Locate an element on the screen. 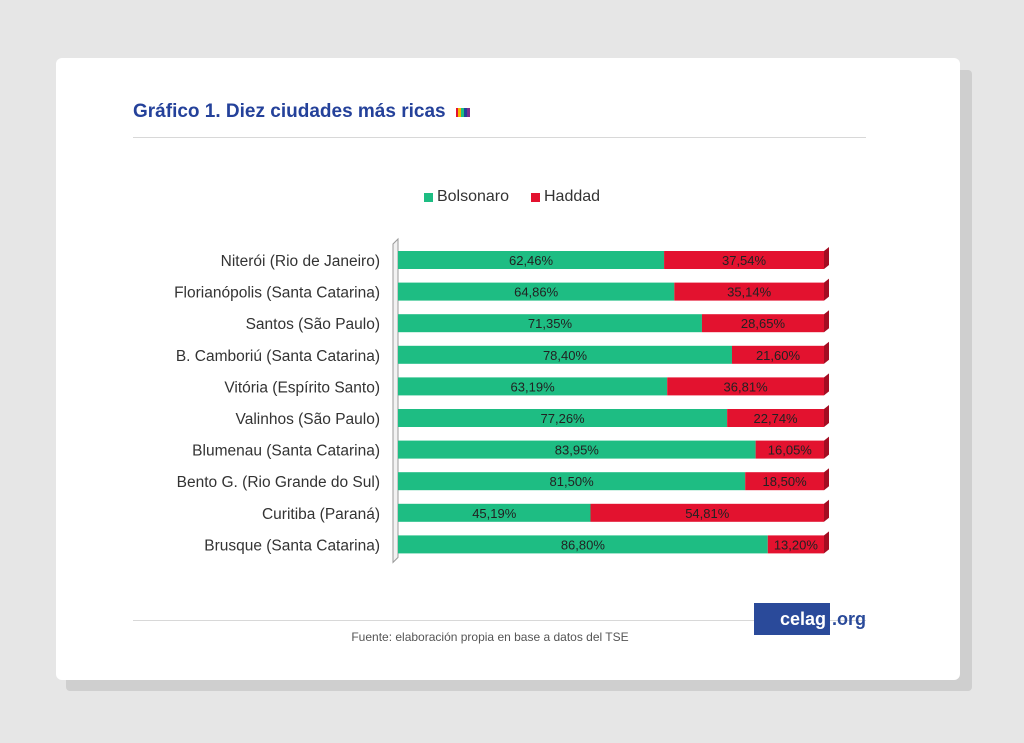 Image resolution: width=1024 pixels, height=743 pixels. category-label-0: Niterói (Rio de Janeiro) is located at coordinates (300, 261).